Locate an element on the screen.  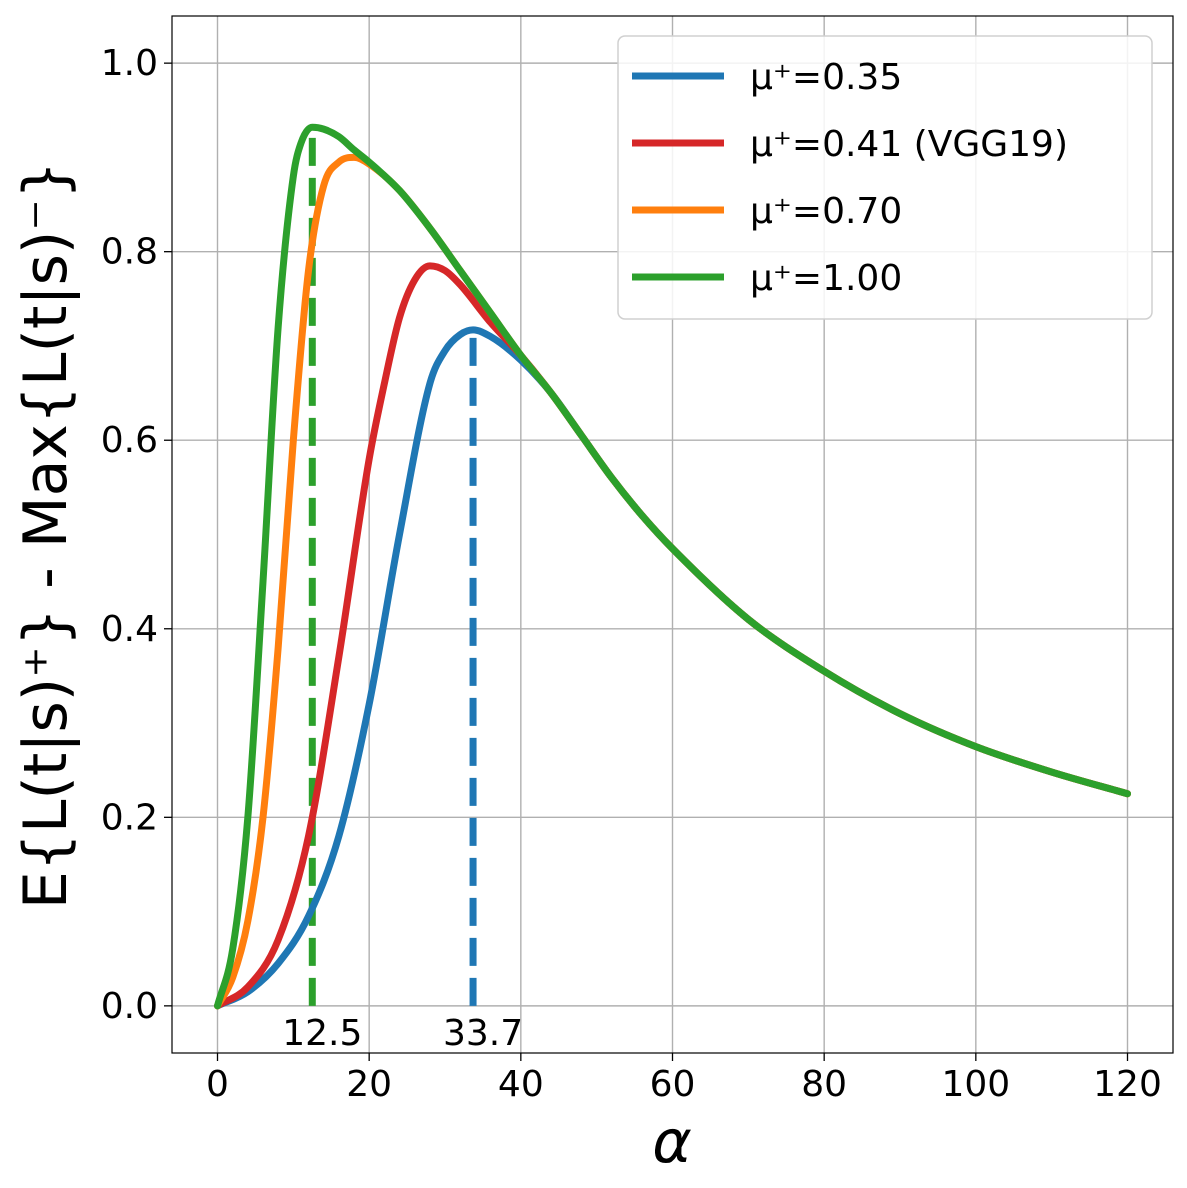
x-tick-label: 0 is located at coordinates (217, 1084).